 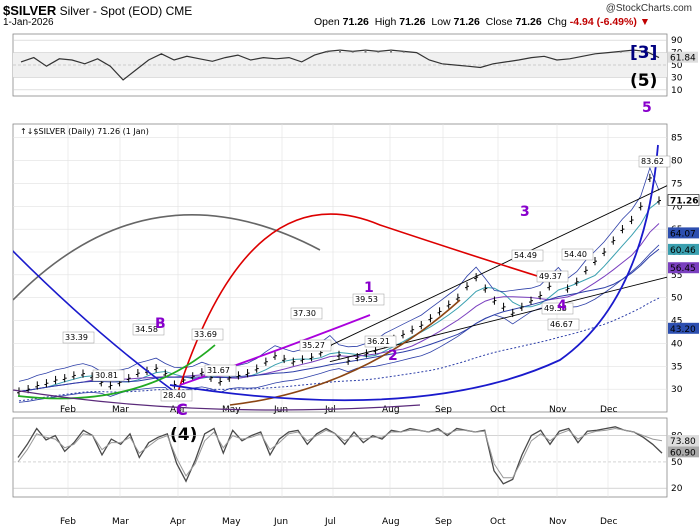 I want to click on wave-label: C, so click(x=182, y=409).